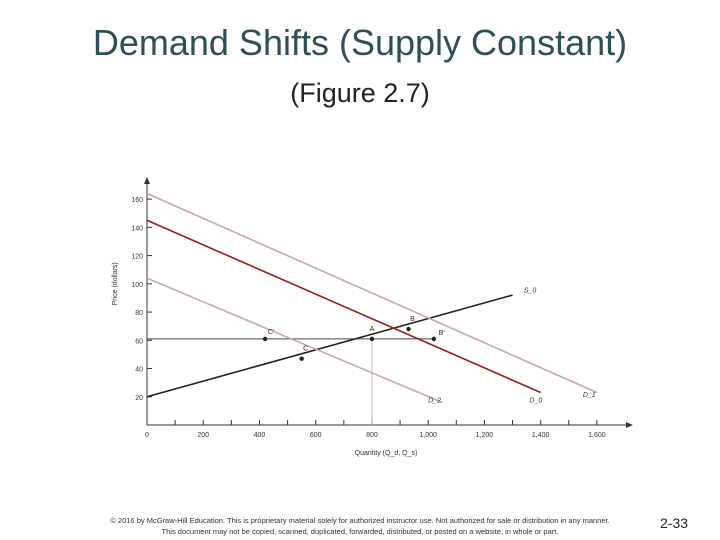  What do you see at coordinates (412, 319) in the screenshot?
I see `point-label: B` at bounding box center [412, 319].